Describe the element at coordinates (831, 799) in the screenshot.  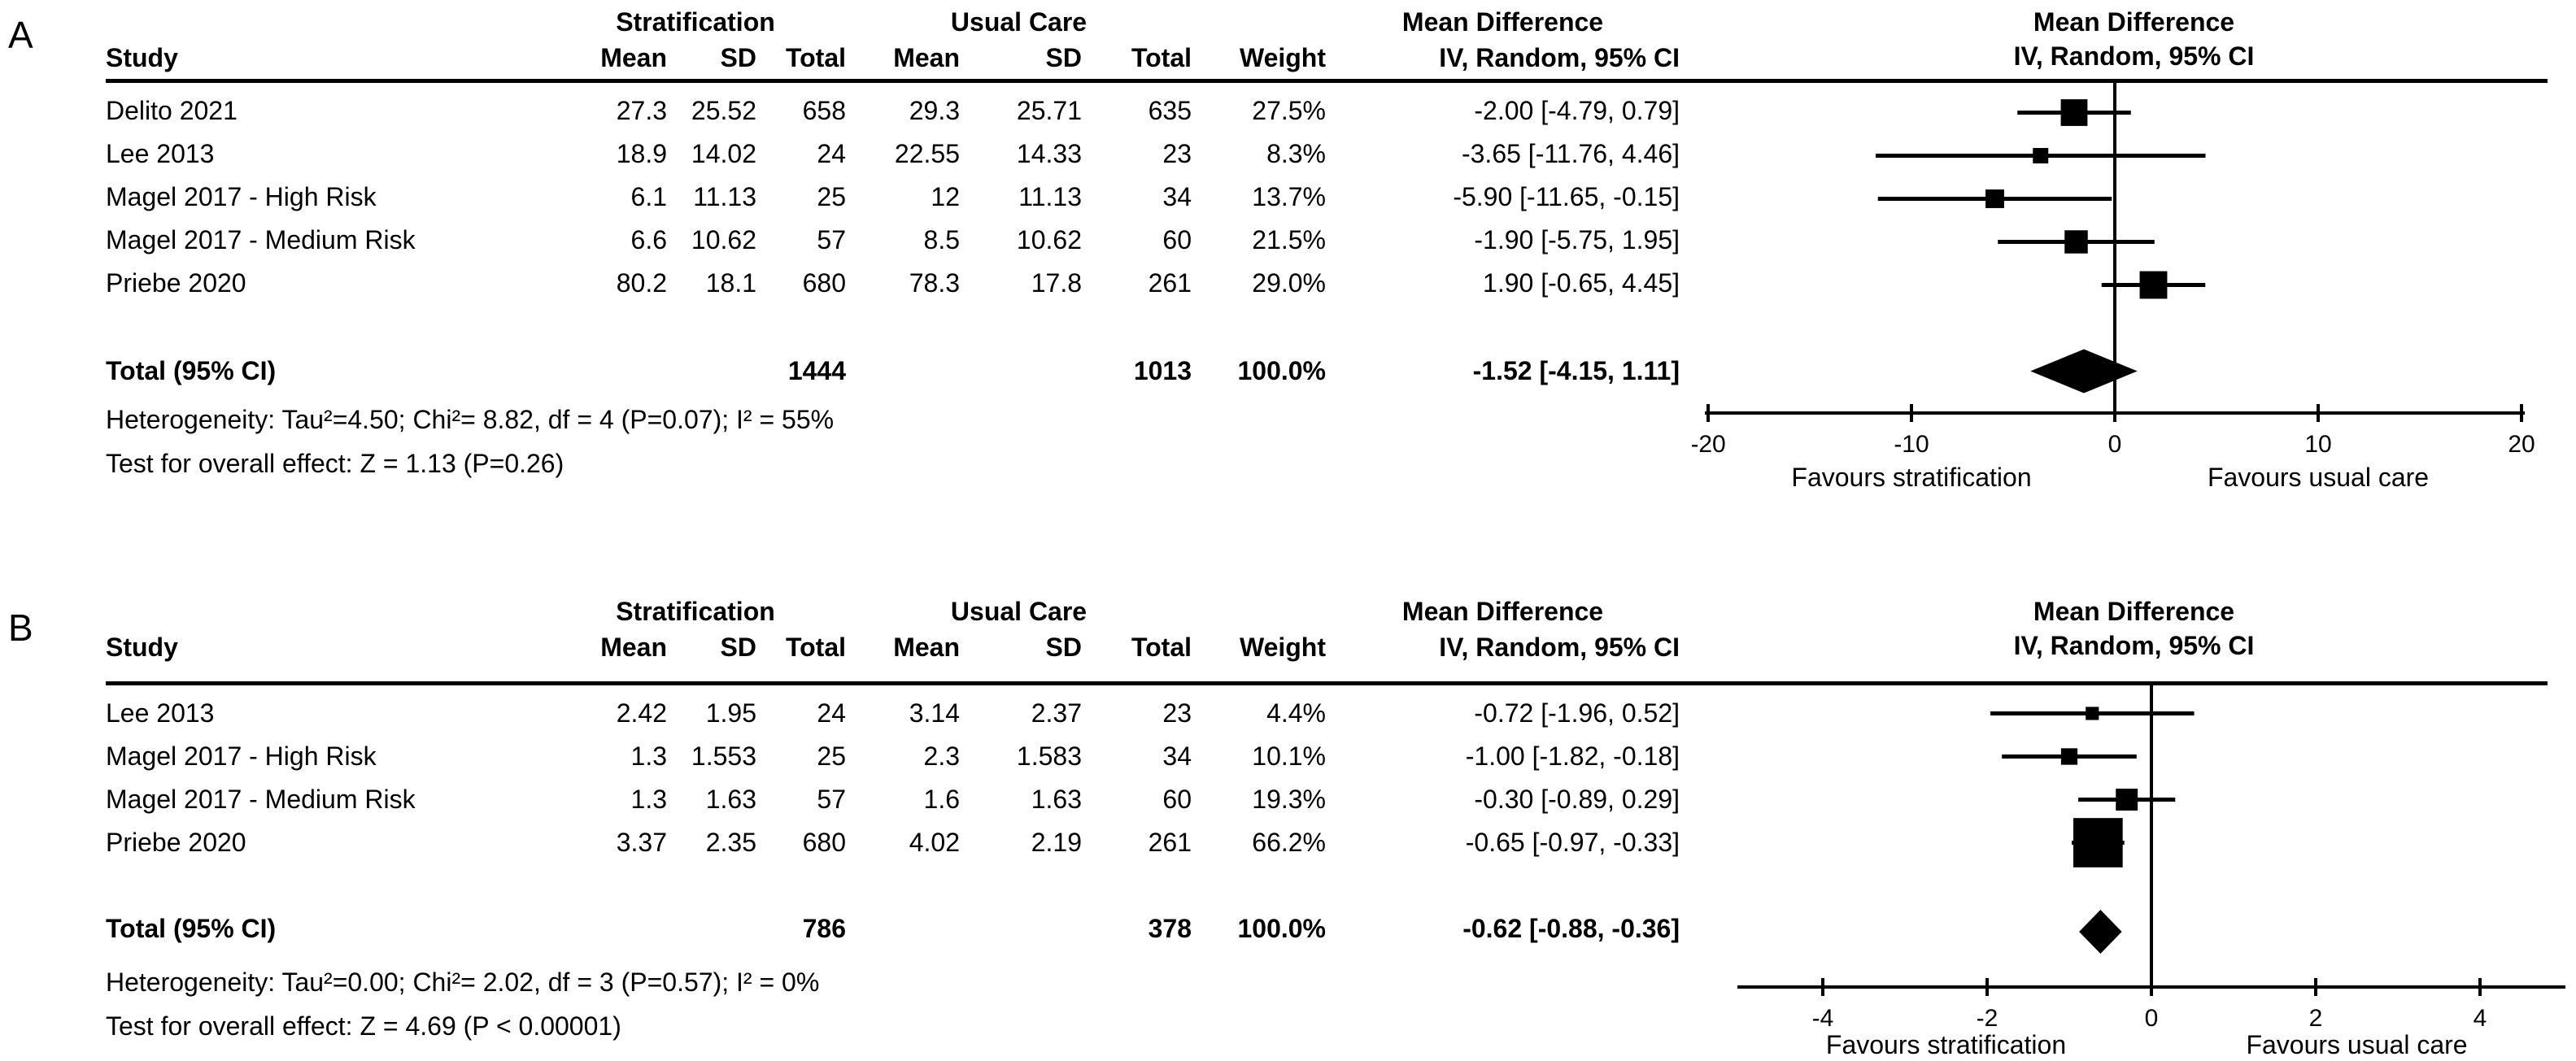
I see `cell-total1: 57` at that location.